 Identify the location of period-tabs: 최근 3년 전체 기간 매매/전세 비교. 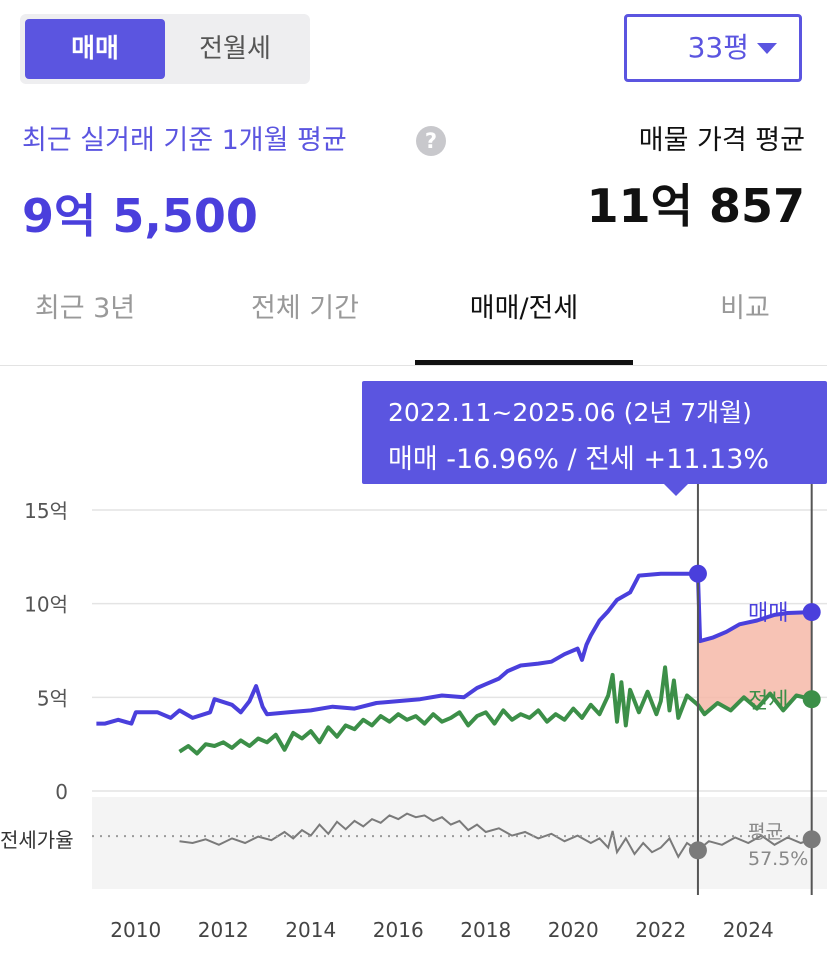
(413, 315).